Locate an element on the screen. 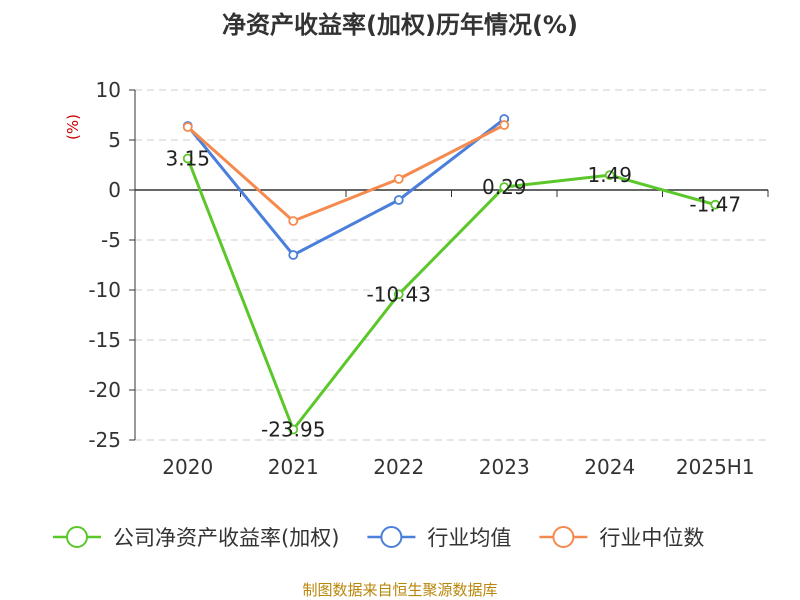  y-tick-label: 10 is located at coordinates (108, 90).